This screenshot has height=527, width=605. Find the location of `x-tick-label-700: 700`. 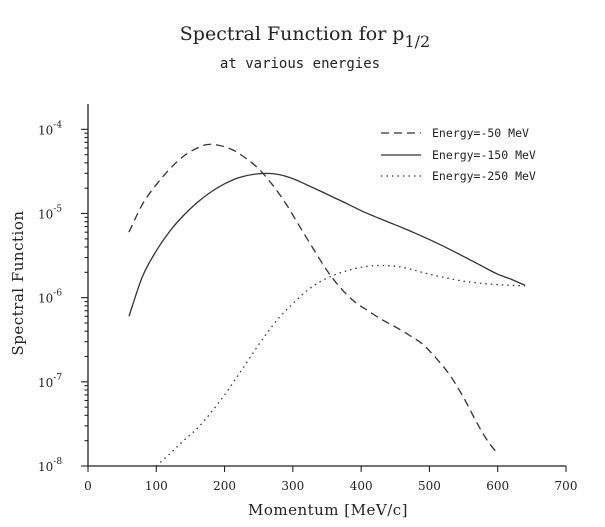

x-tick-label-700: 700 is located at coordinates (566, 486).